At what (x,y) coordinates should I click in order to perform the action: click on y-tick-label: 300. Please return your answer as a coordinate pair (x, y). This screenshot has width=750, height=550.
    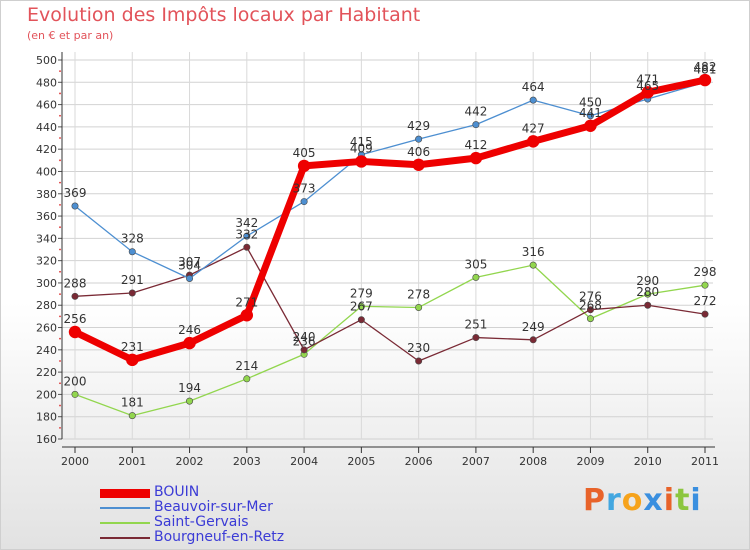
    Looking at the image, I should click on (46, 283).